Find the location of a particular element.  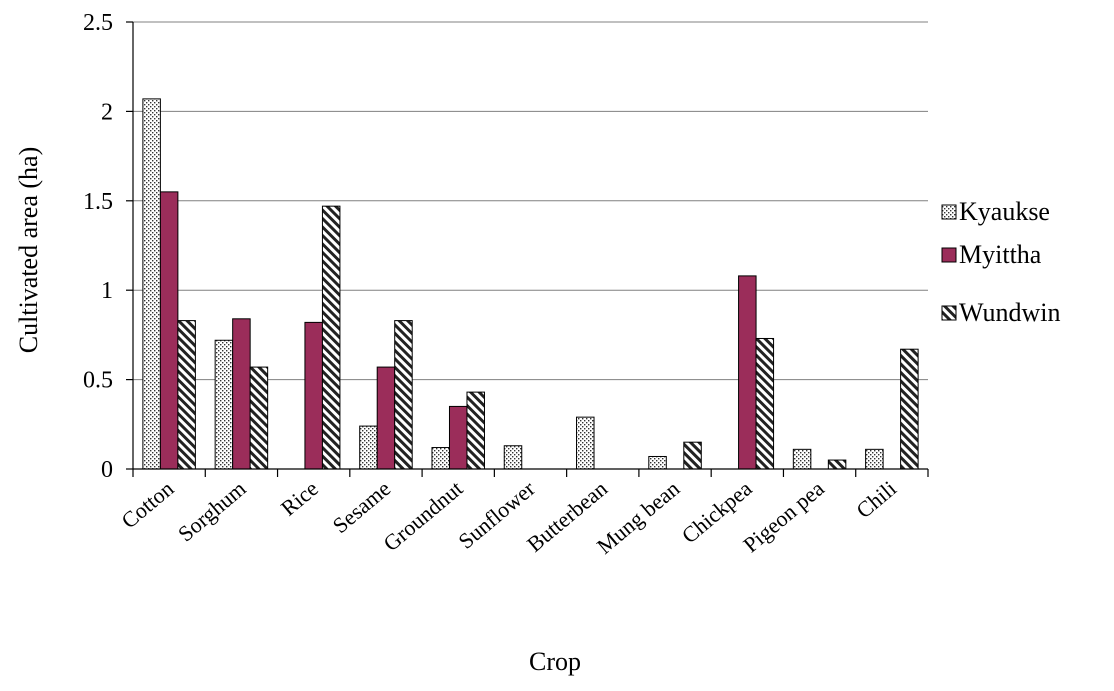

x-tick-label: Groundnut is located at coordinates (422, 516).